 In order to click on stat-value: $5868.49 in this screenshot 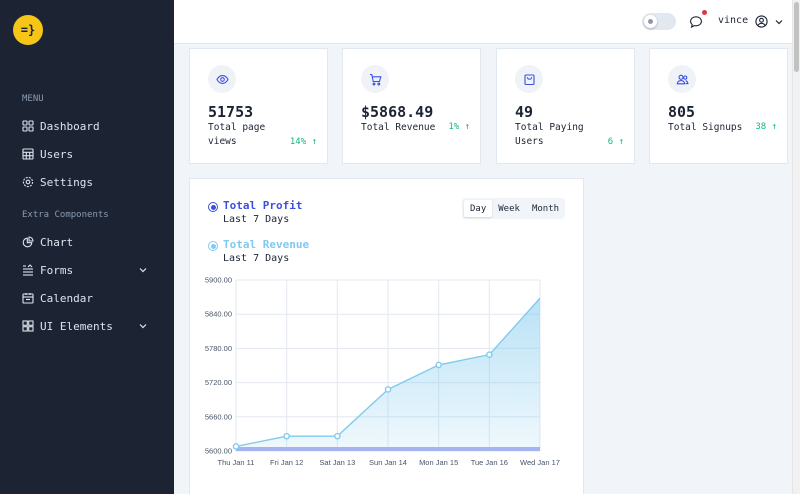, I will do `click(397, 112)`.